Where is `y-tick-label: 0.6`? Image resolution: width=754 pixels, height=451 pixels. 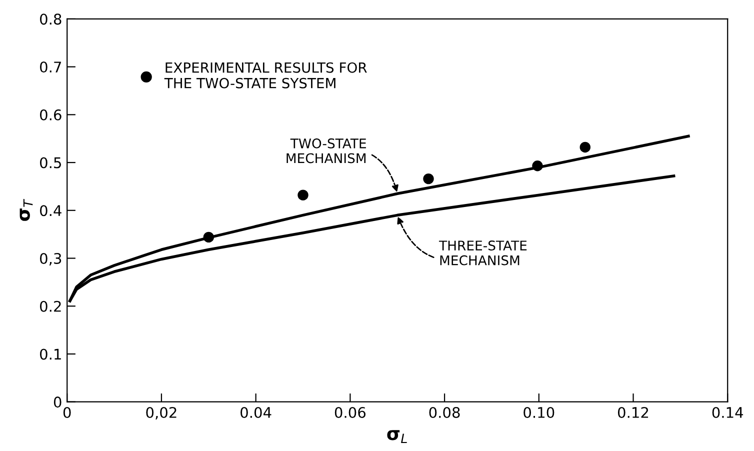
y-tick-label: 0.6 is located at coordinates (51, 114).